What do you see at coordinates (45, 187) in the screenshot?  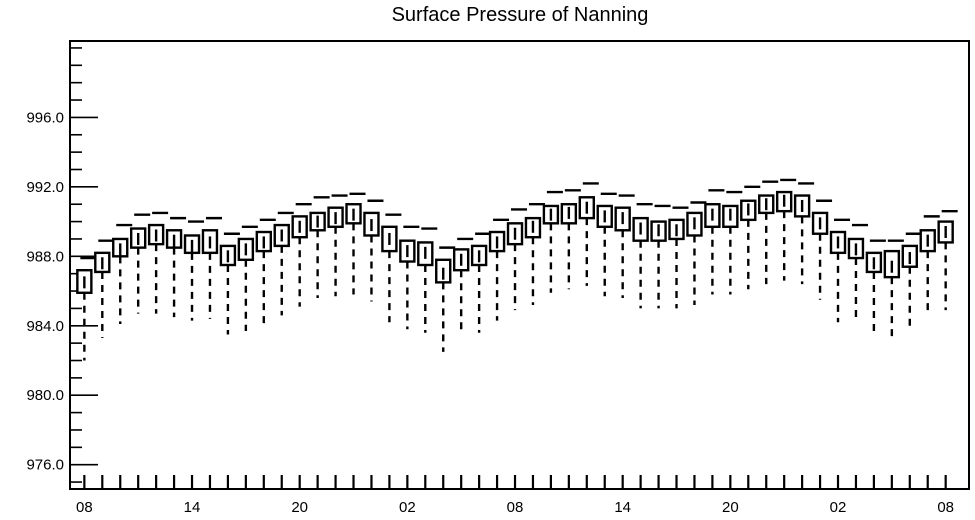 I see `y-tick-label: 992.0` at bounding box center [45, 187].